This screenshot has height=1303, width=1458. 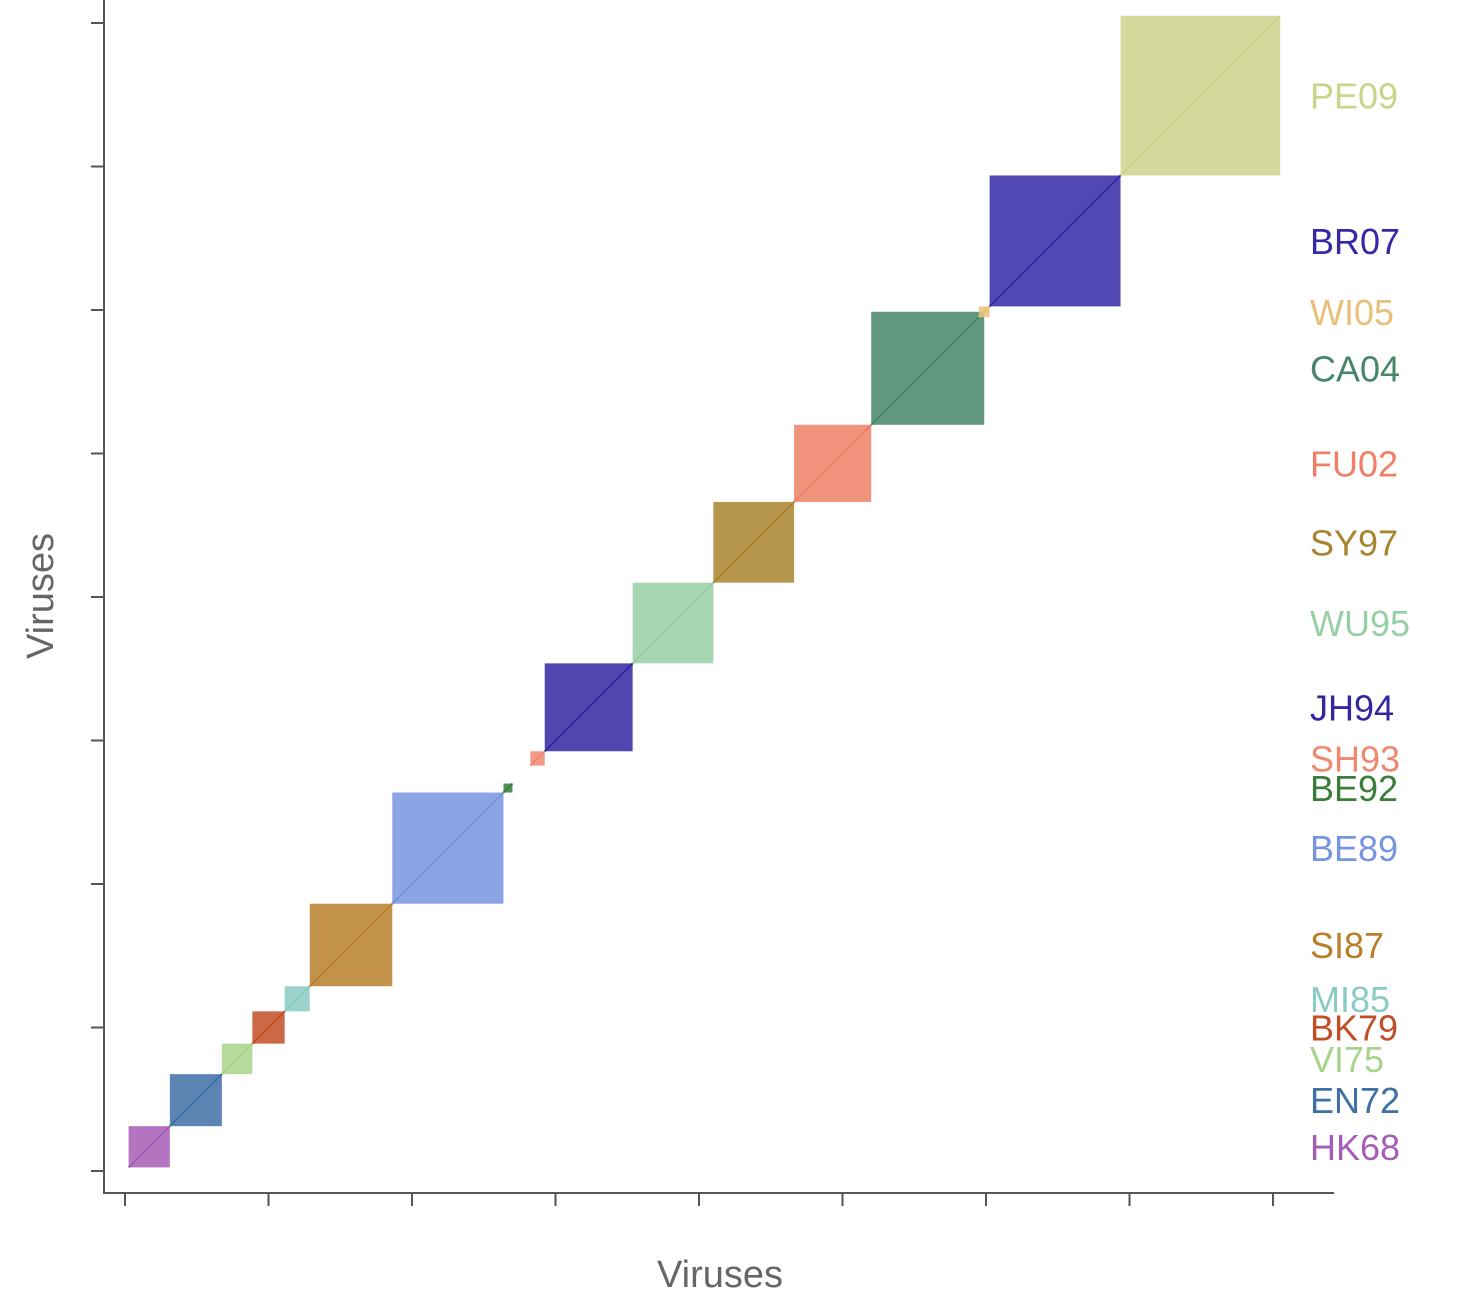 I want to click on cluster-diagonal-ca04, so click(x=927, y=368).